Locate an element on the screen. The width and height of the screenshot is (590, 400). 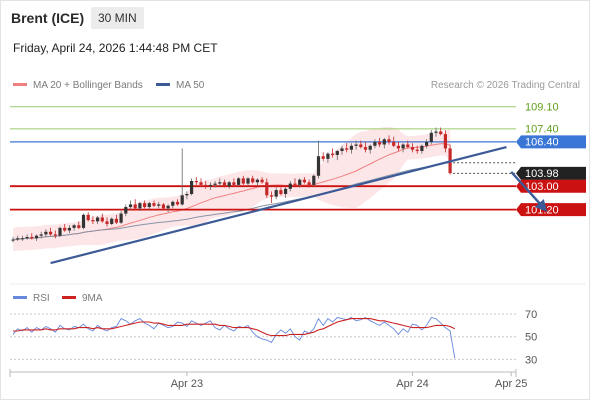
rsi-ma-line is located at coordinates (234, 327).